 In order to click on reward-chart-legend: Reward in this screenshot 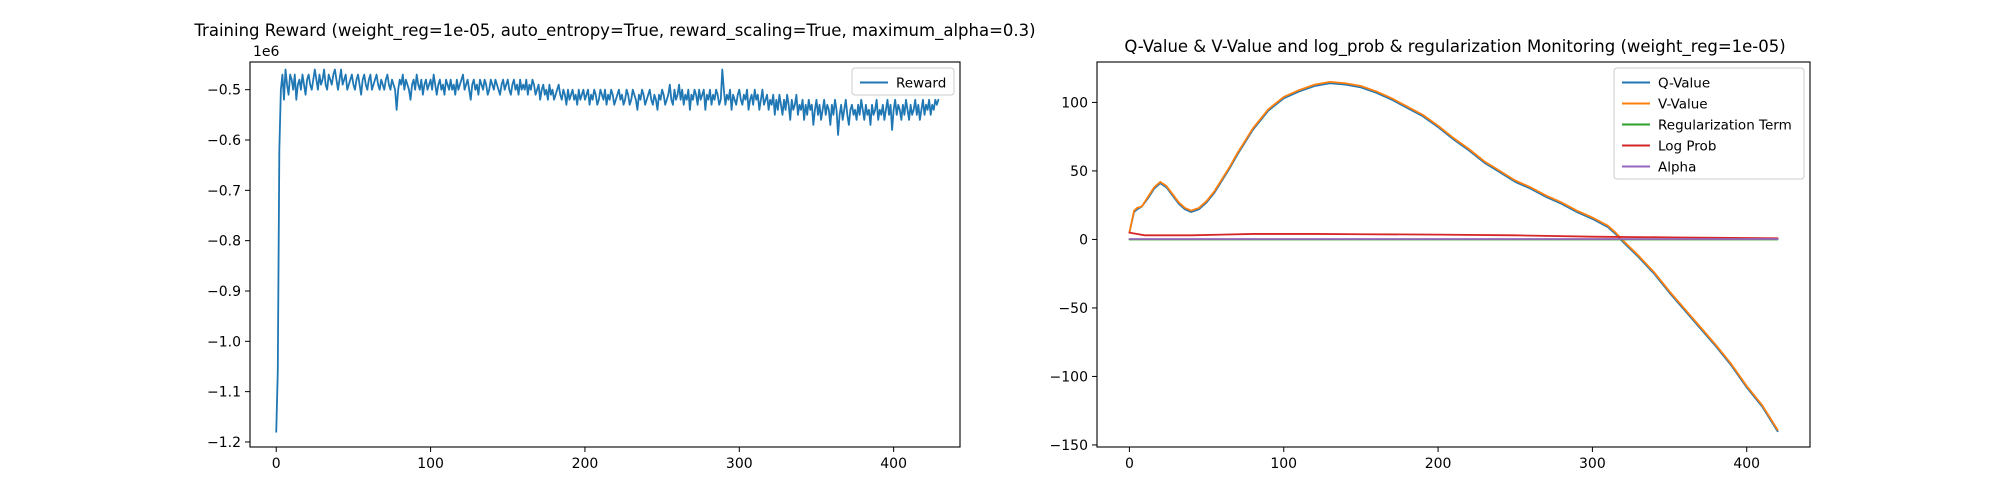, I will do `click(903, 81)`.